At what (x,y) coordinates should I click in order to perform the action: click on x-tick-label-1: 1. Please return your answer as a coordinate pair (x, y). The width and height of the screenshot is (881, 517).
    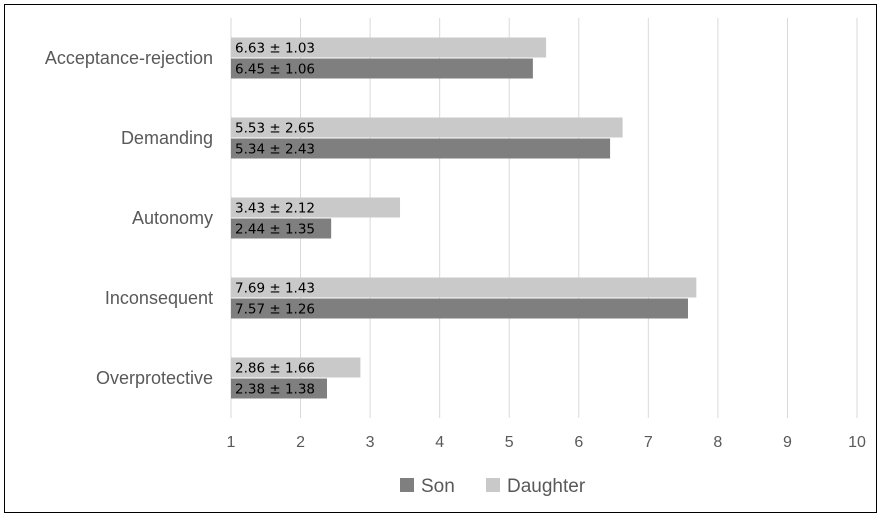
    Looking at the image, I should click on (231, 442).